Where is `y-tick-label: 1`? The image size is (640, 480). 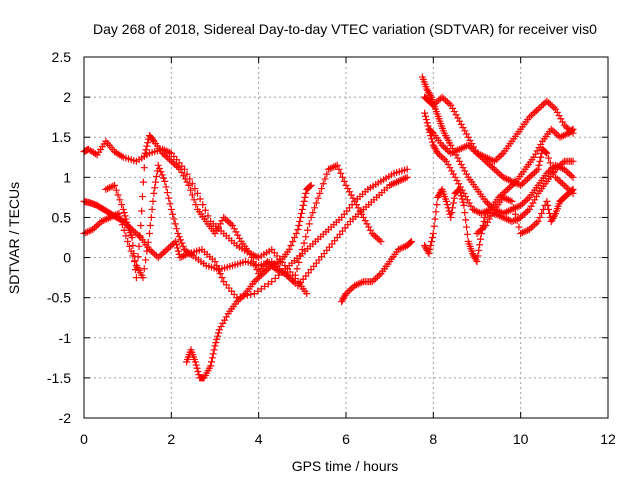
y-tick-label: 1 is located at coordinates (67, 177).